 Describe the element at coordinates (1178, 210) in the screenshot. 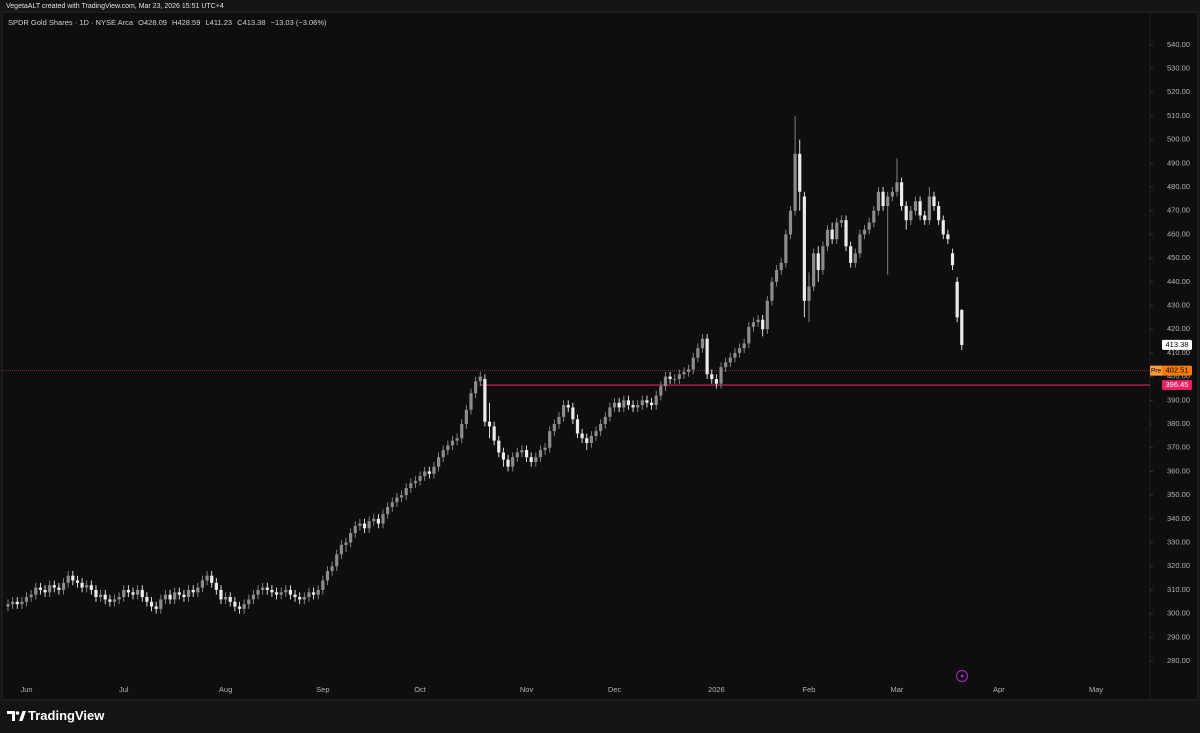

I see `y-tick-label: 470.00` at that location.